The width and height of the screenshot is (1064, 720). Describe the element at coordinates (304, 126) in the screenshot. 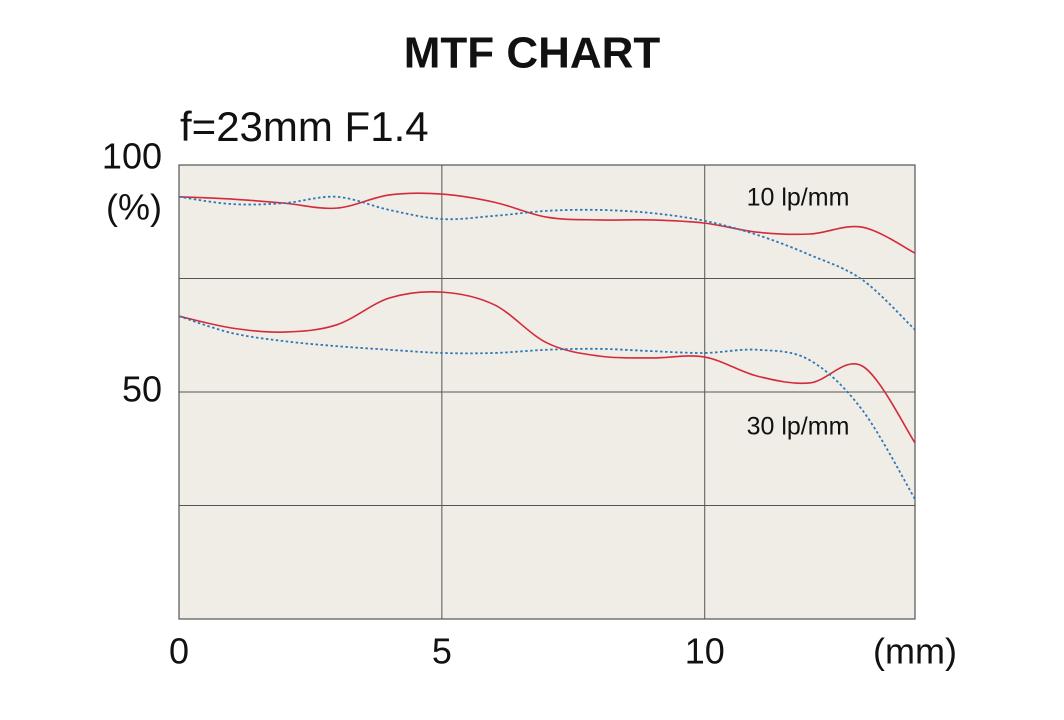

I see `chart-subtitle: f=23mm F1.4` at that location.